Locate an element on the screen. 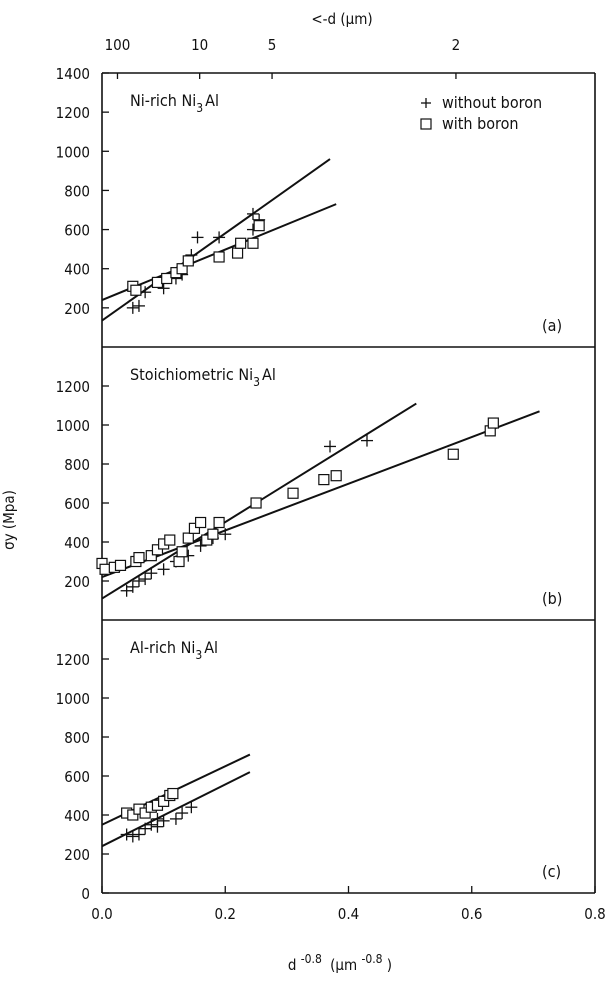 Image resolution: width=606 pixels, height=982 pixels. panel-title-prefix: Ni-rich Ni is located at coordinates (163, 100).